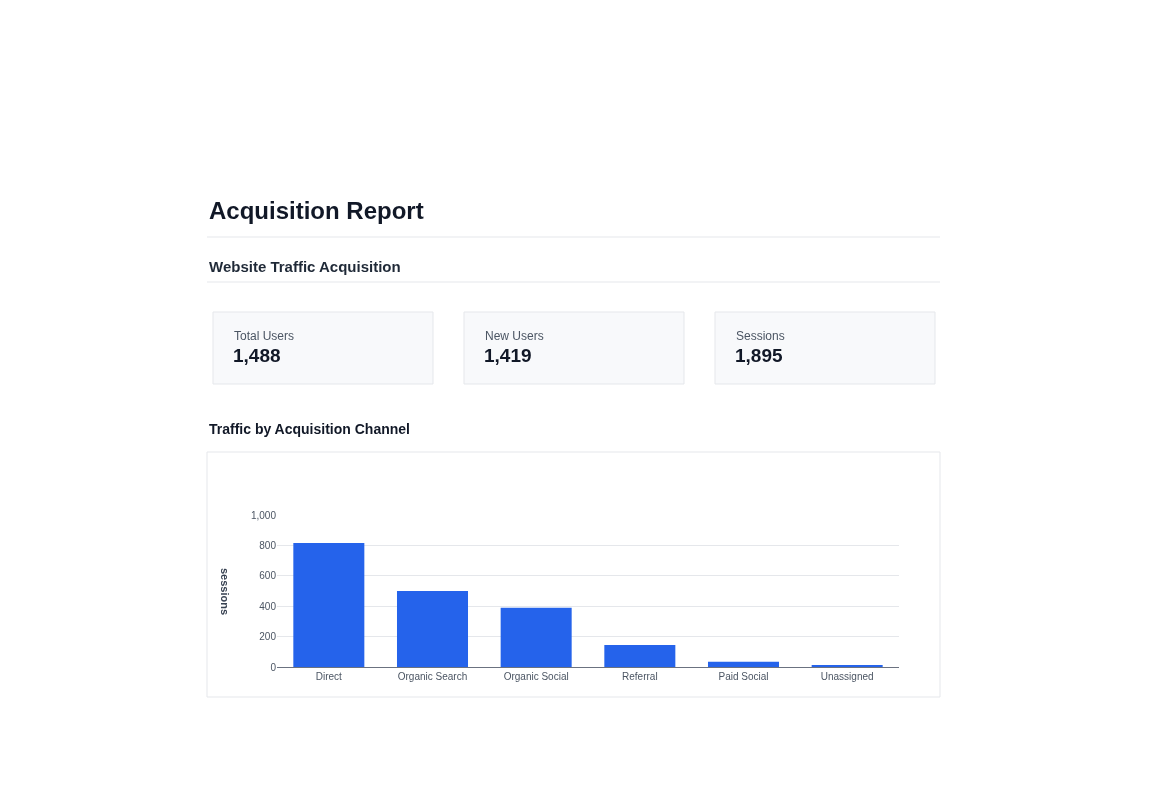  Describe the element at coordinates (257, 355) in the screenshot. I see `text: 1,488` at that location.